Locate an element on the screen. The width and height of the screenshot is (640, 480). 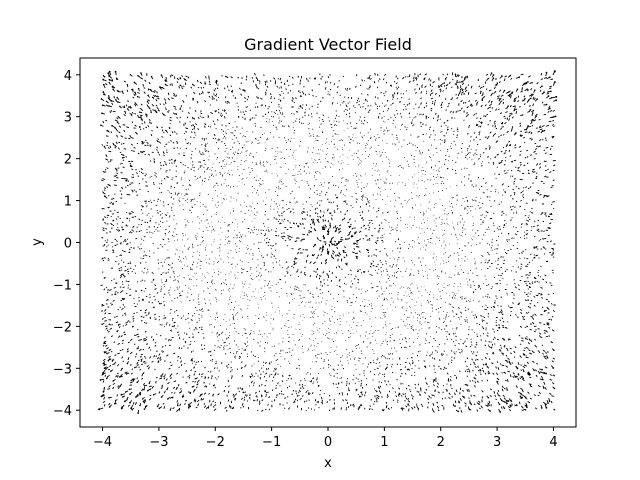
x-axis-label: x is located at coordinates (328, 463).